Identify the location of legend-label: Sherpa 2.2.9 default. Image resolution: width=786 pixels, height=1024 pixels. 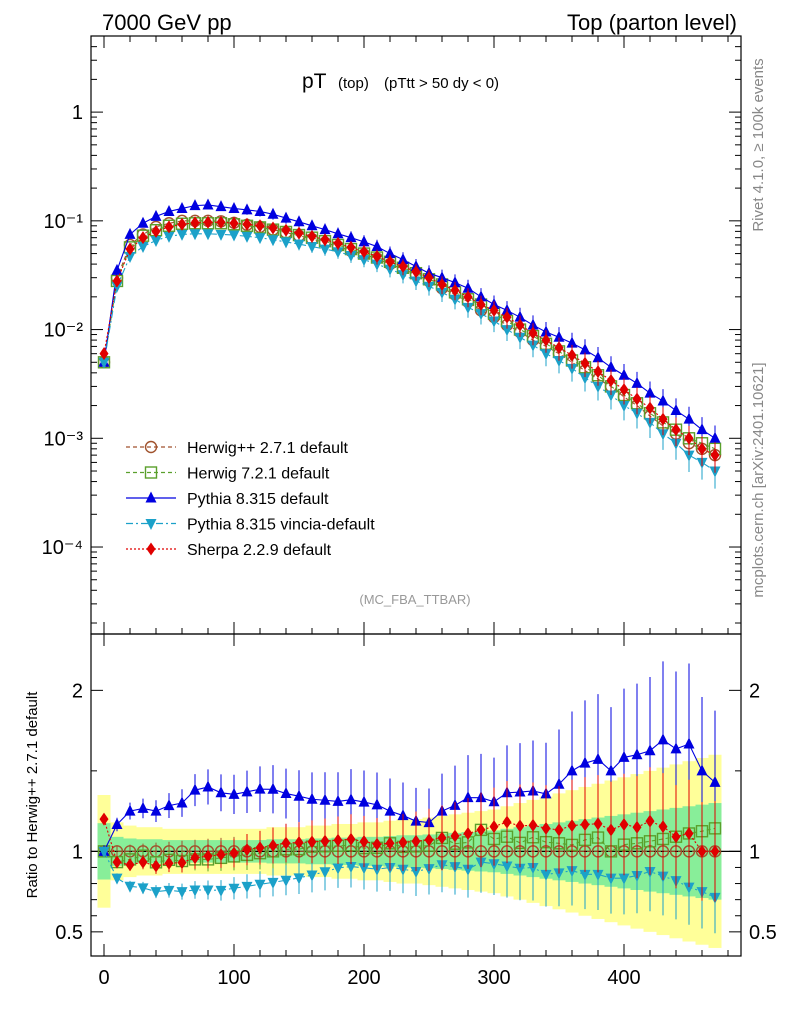
(259, 550).